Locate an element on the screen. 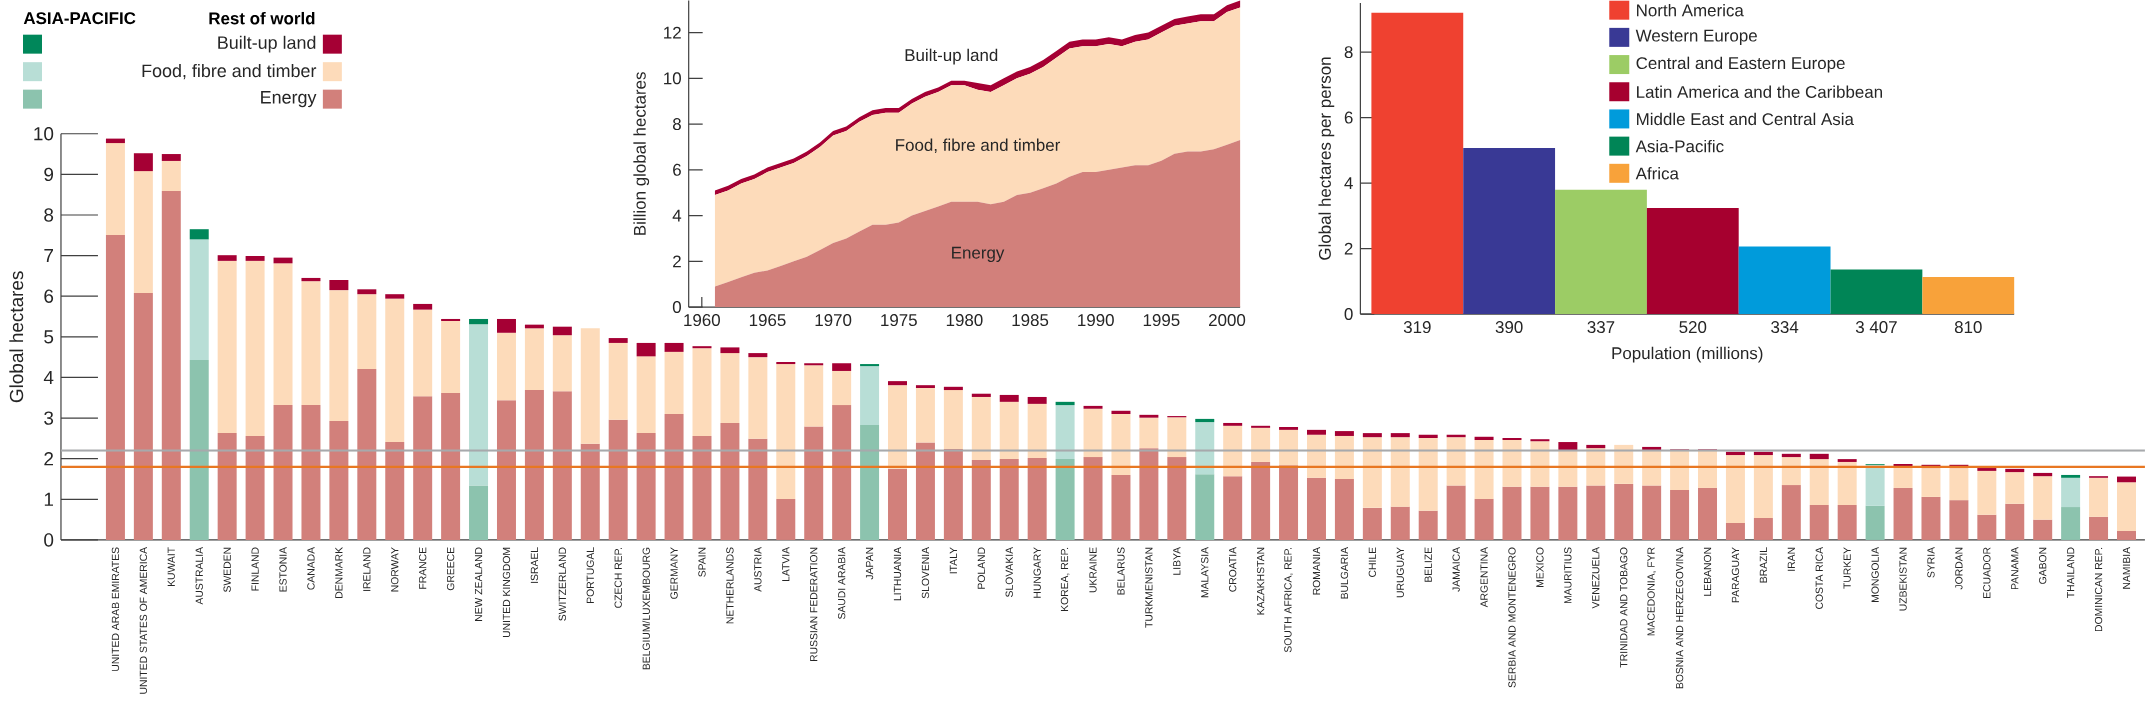  x-tick-label: ECUADOR is located at coordinates (1987, 572).